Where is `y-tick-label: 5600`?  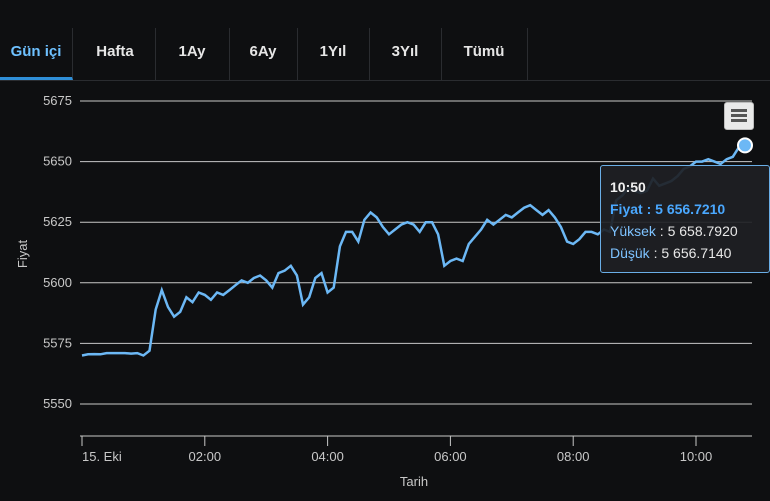
y-tick-label: 5600 is located at coordinates (57, 282).